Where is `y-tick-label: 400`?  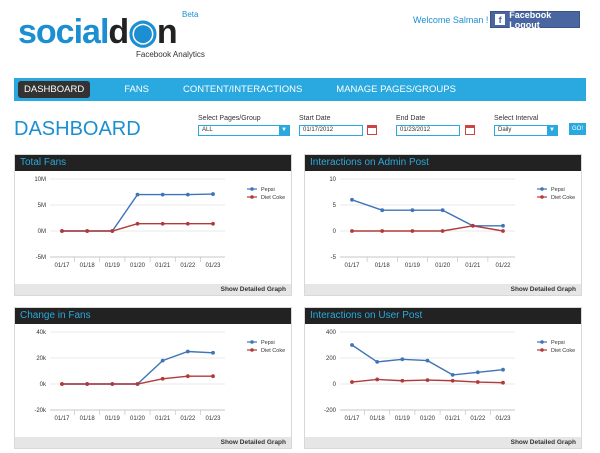
y-tick-label: 400 is located at coordinates (331, 333).